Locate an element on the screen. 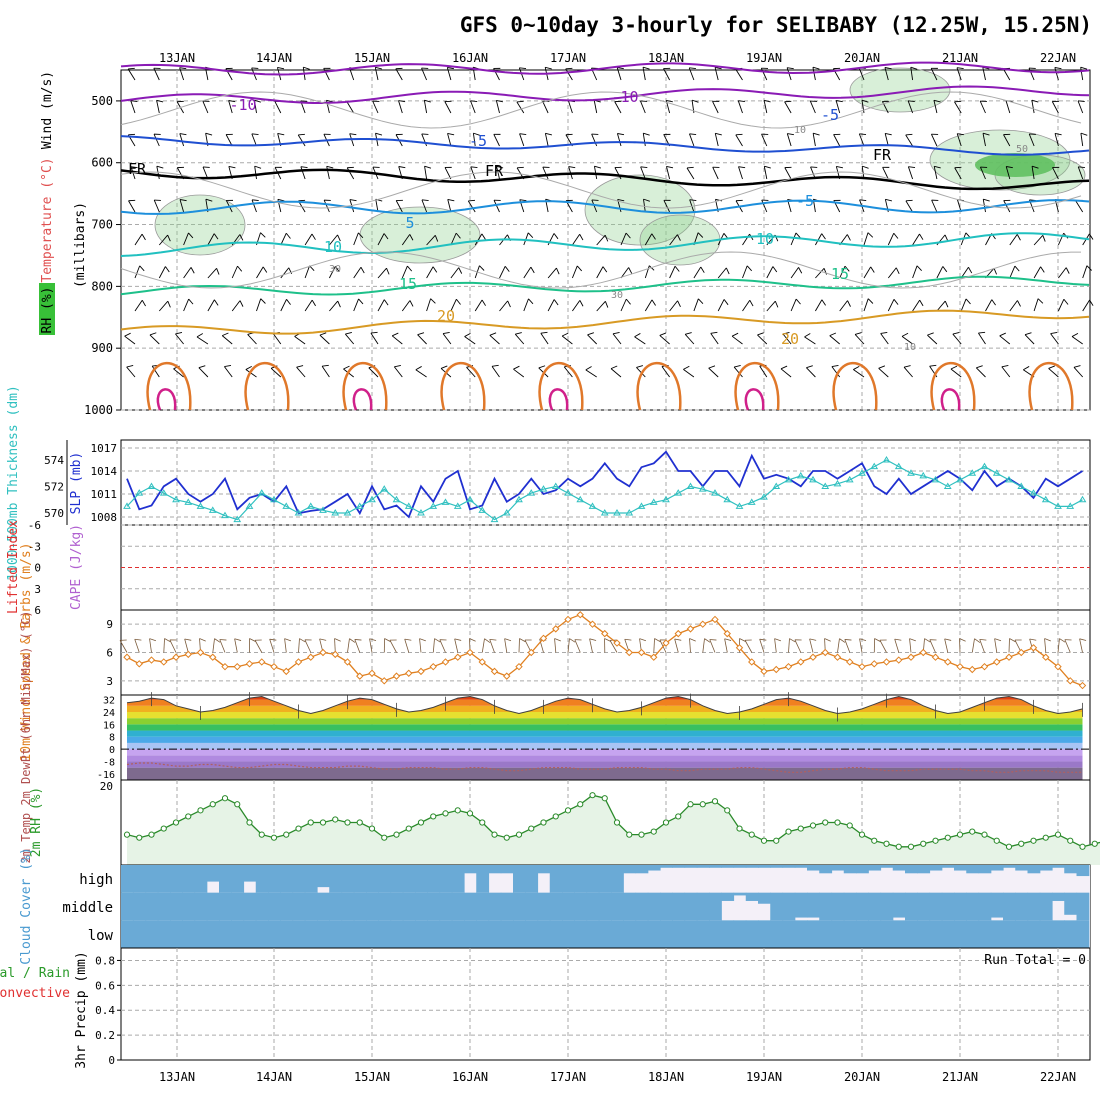 Image resolution: width=1100 pixels, height=1100 pixels. top-date-label: 15JAN is located at coordinates (372, 58).